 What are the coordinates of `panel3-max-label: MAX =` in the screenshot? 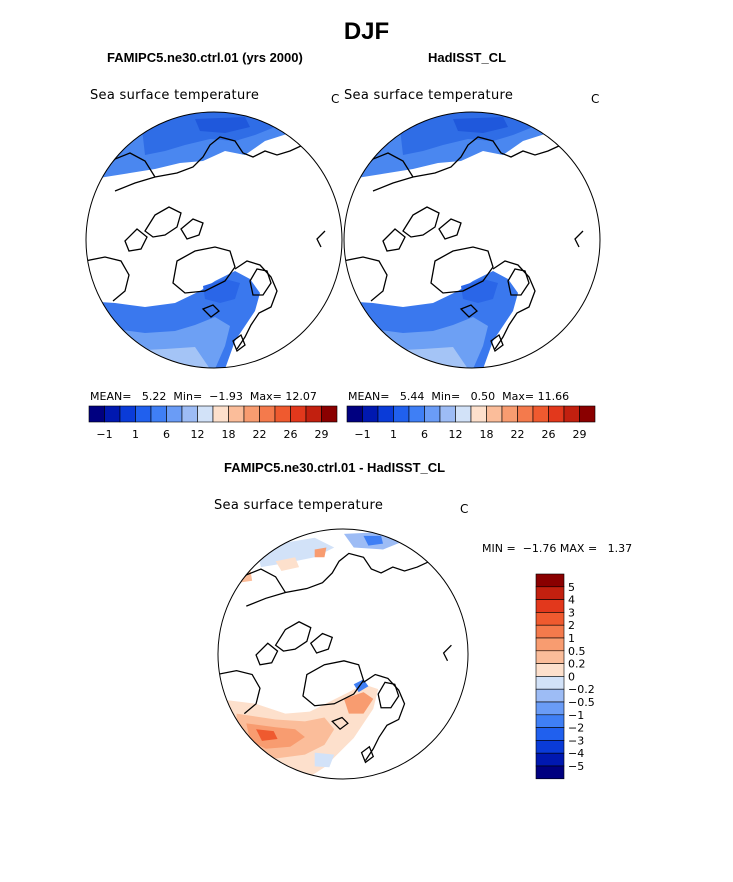 It's located at (578, 548).